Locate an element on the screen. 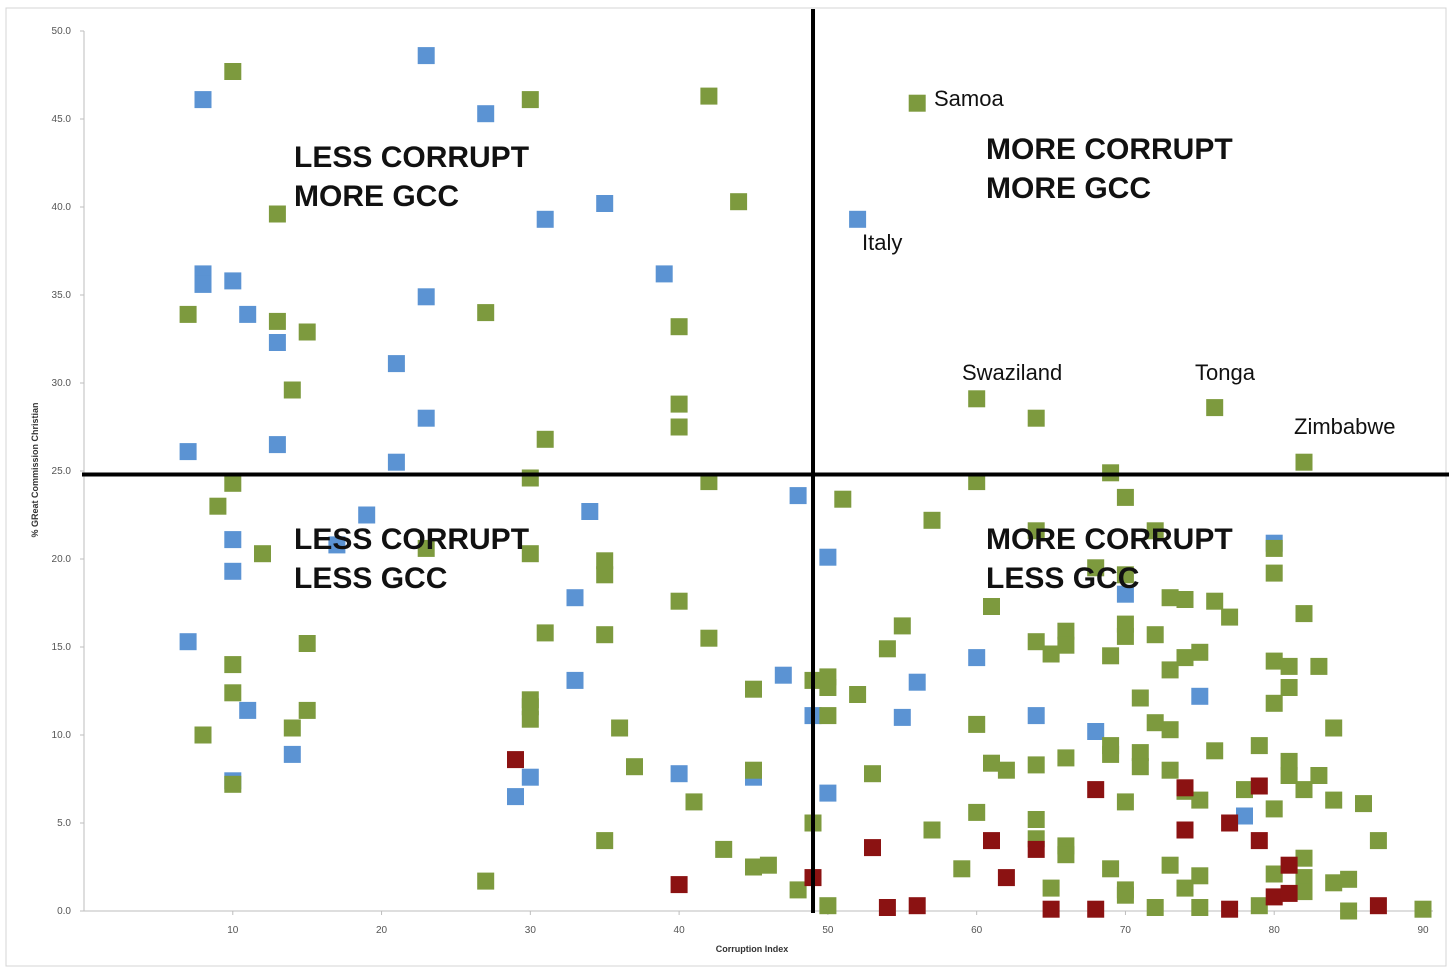  y-tick-label: 30.0 is located at coordinates (62, 383).